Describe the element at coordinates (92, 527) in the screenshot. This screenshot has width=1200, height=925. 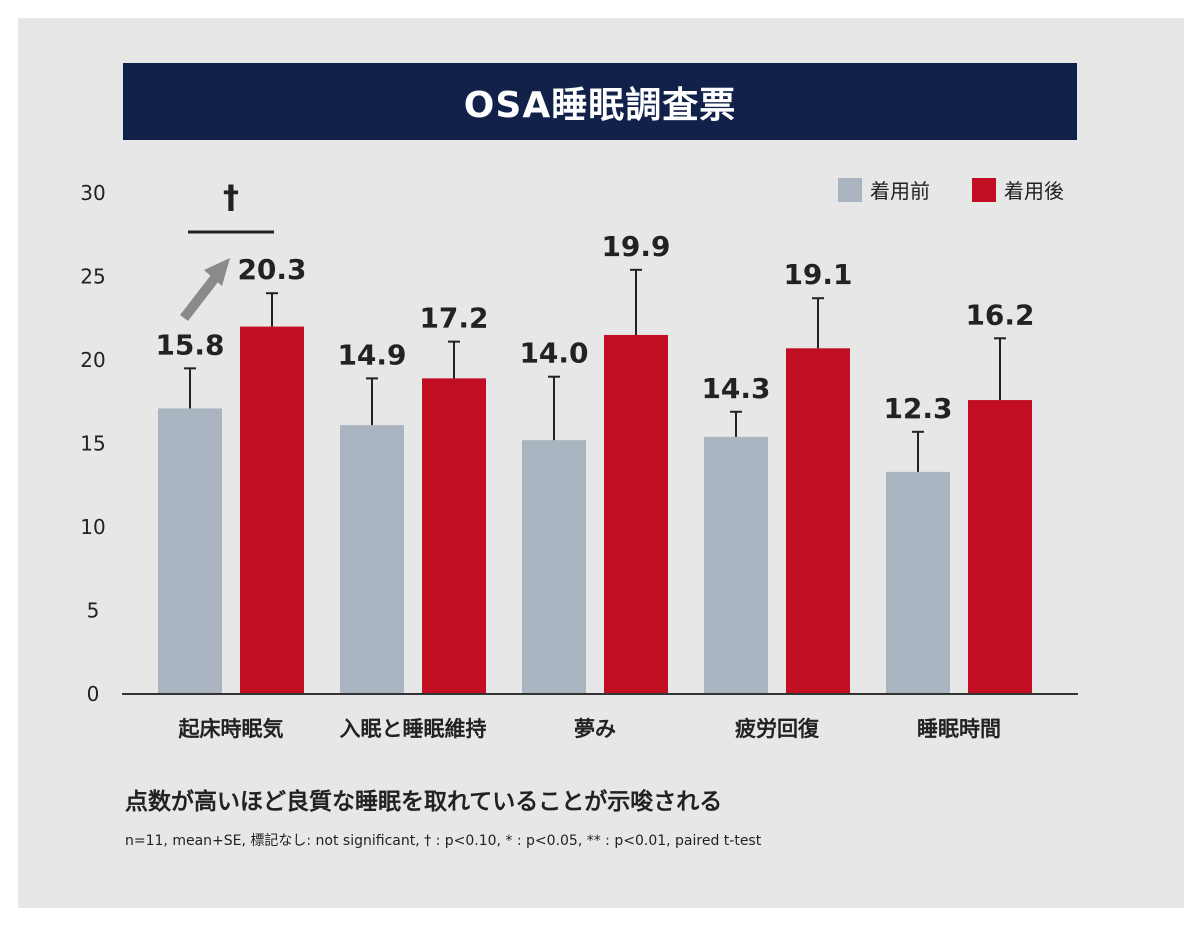
I see `y-tick-label: 10` at that location.